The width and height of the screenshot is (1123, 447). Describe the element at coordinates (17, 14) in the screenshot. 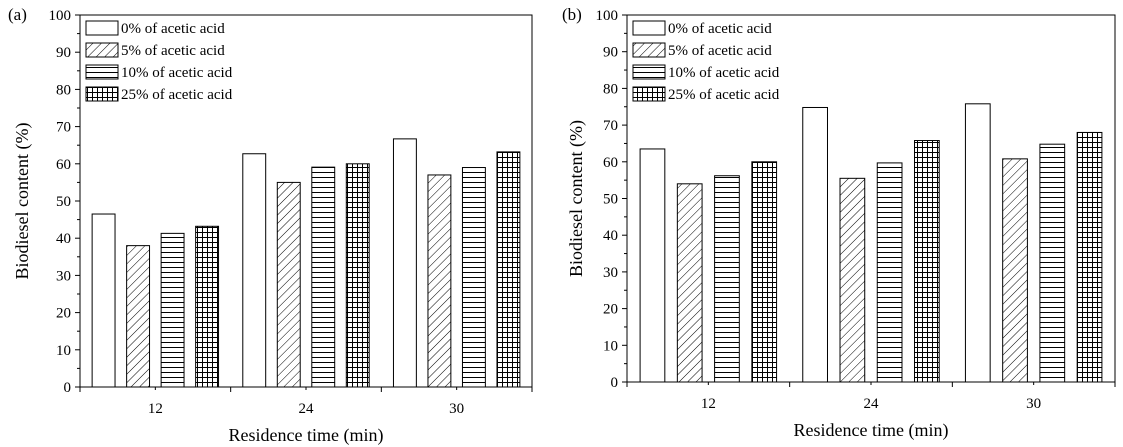

I see `panel-label: (a)` at that location.